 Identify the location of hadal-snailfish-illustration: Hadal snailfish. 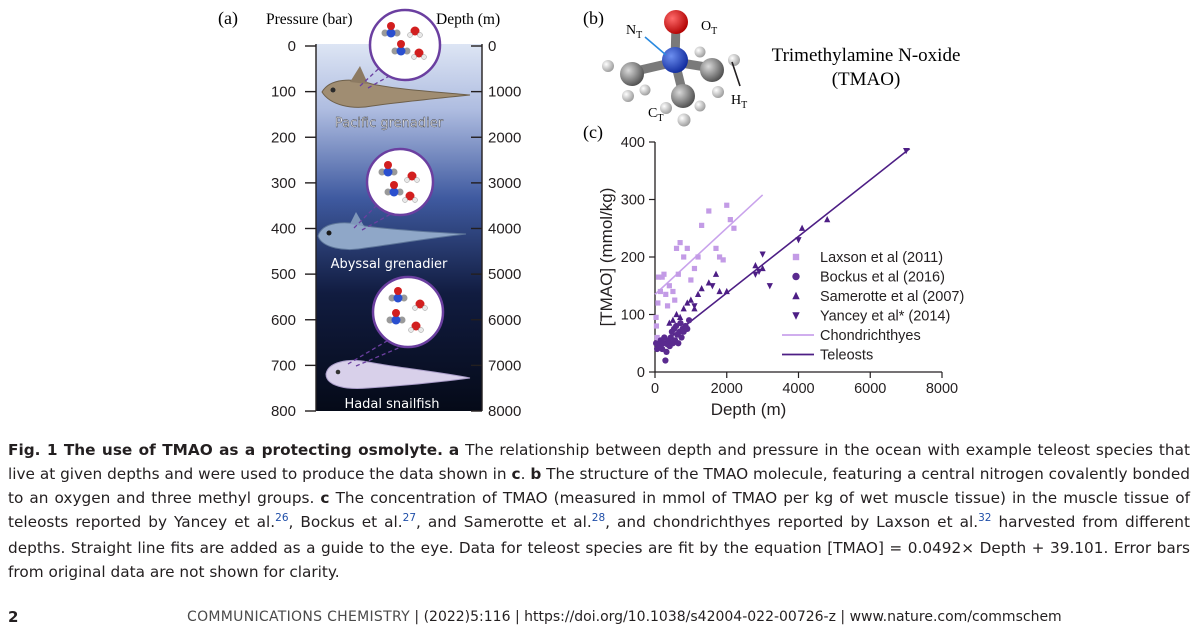
(398, 374).